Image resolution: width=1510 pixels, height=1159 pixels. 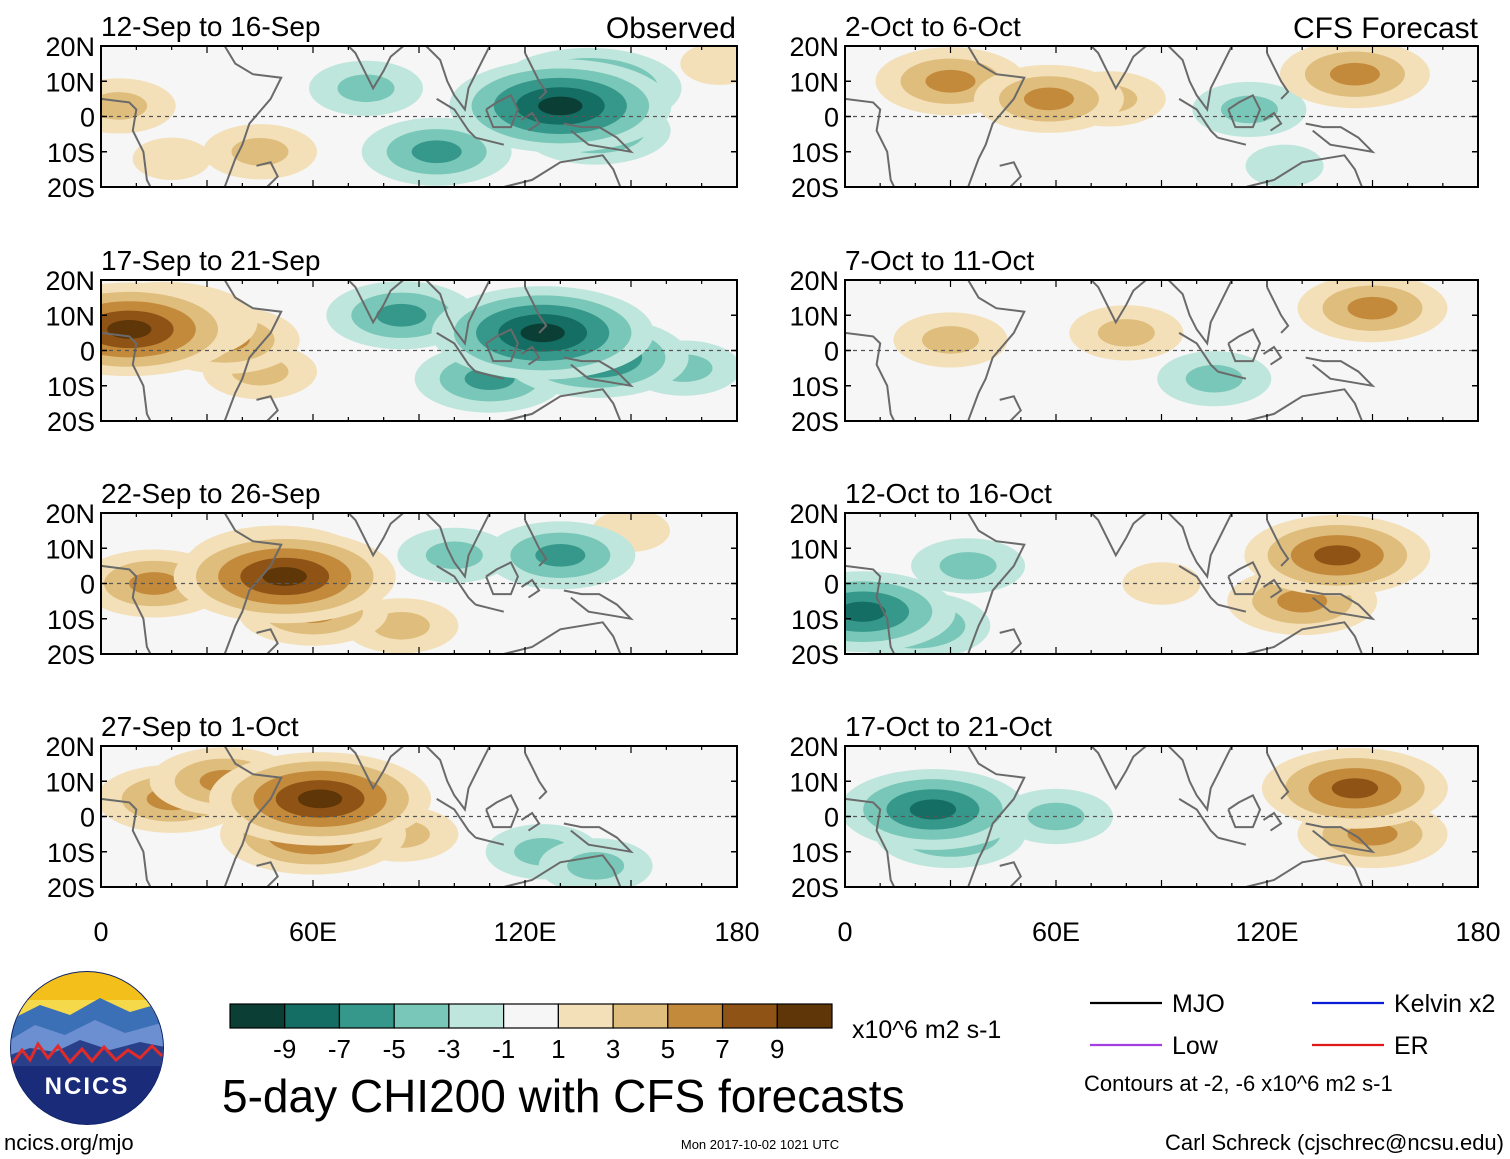 I want to click on panel-6: 20N 10N 0 10S 20S 7-Oct to 11-Oct, so click(x=1134, y=341).